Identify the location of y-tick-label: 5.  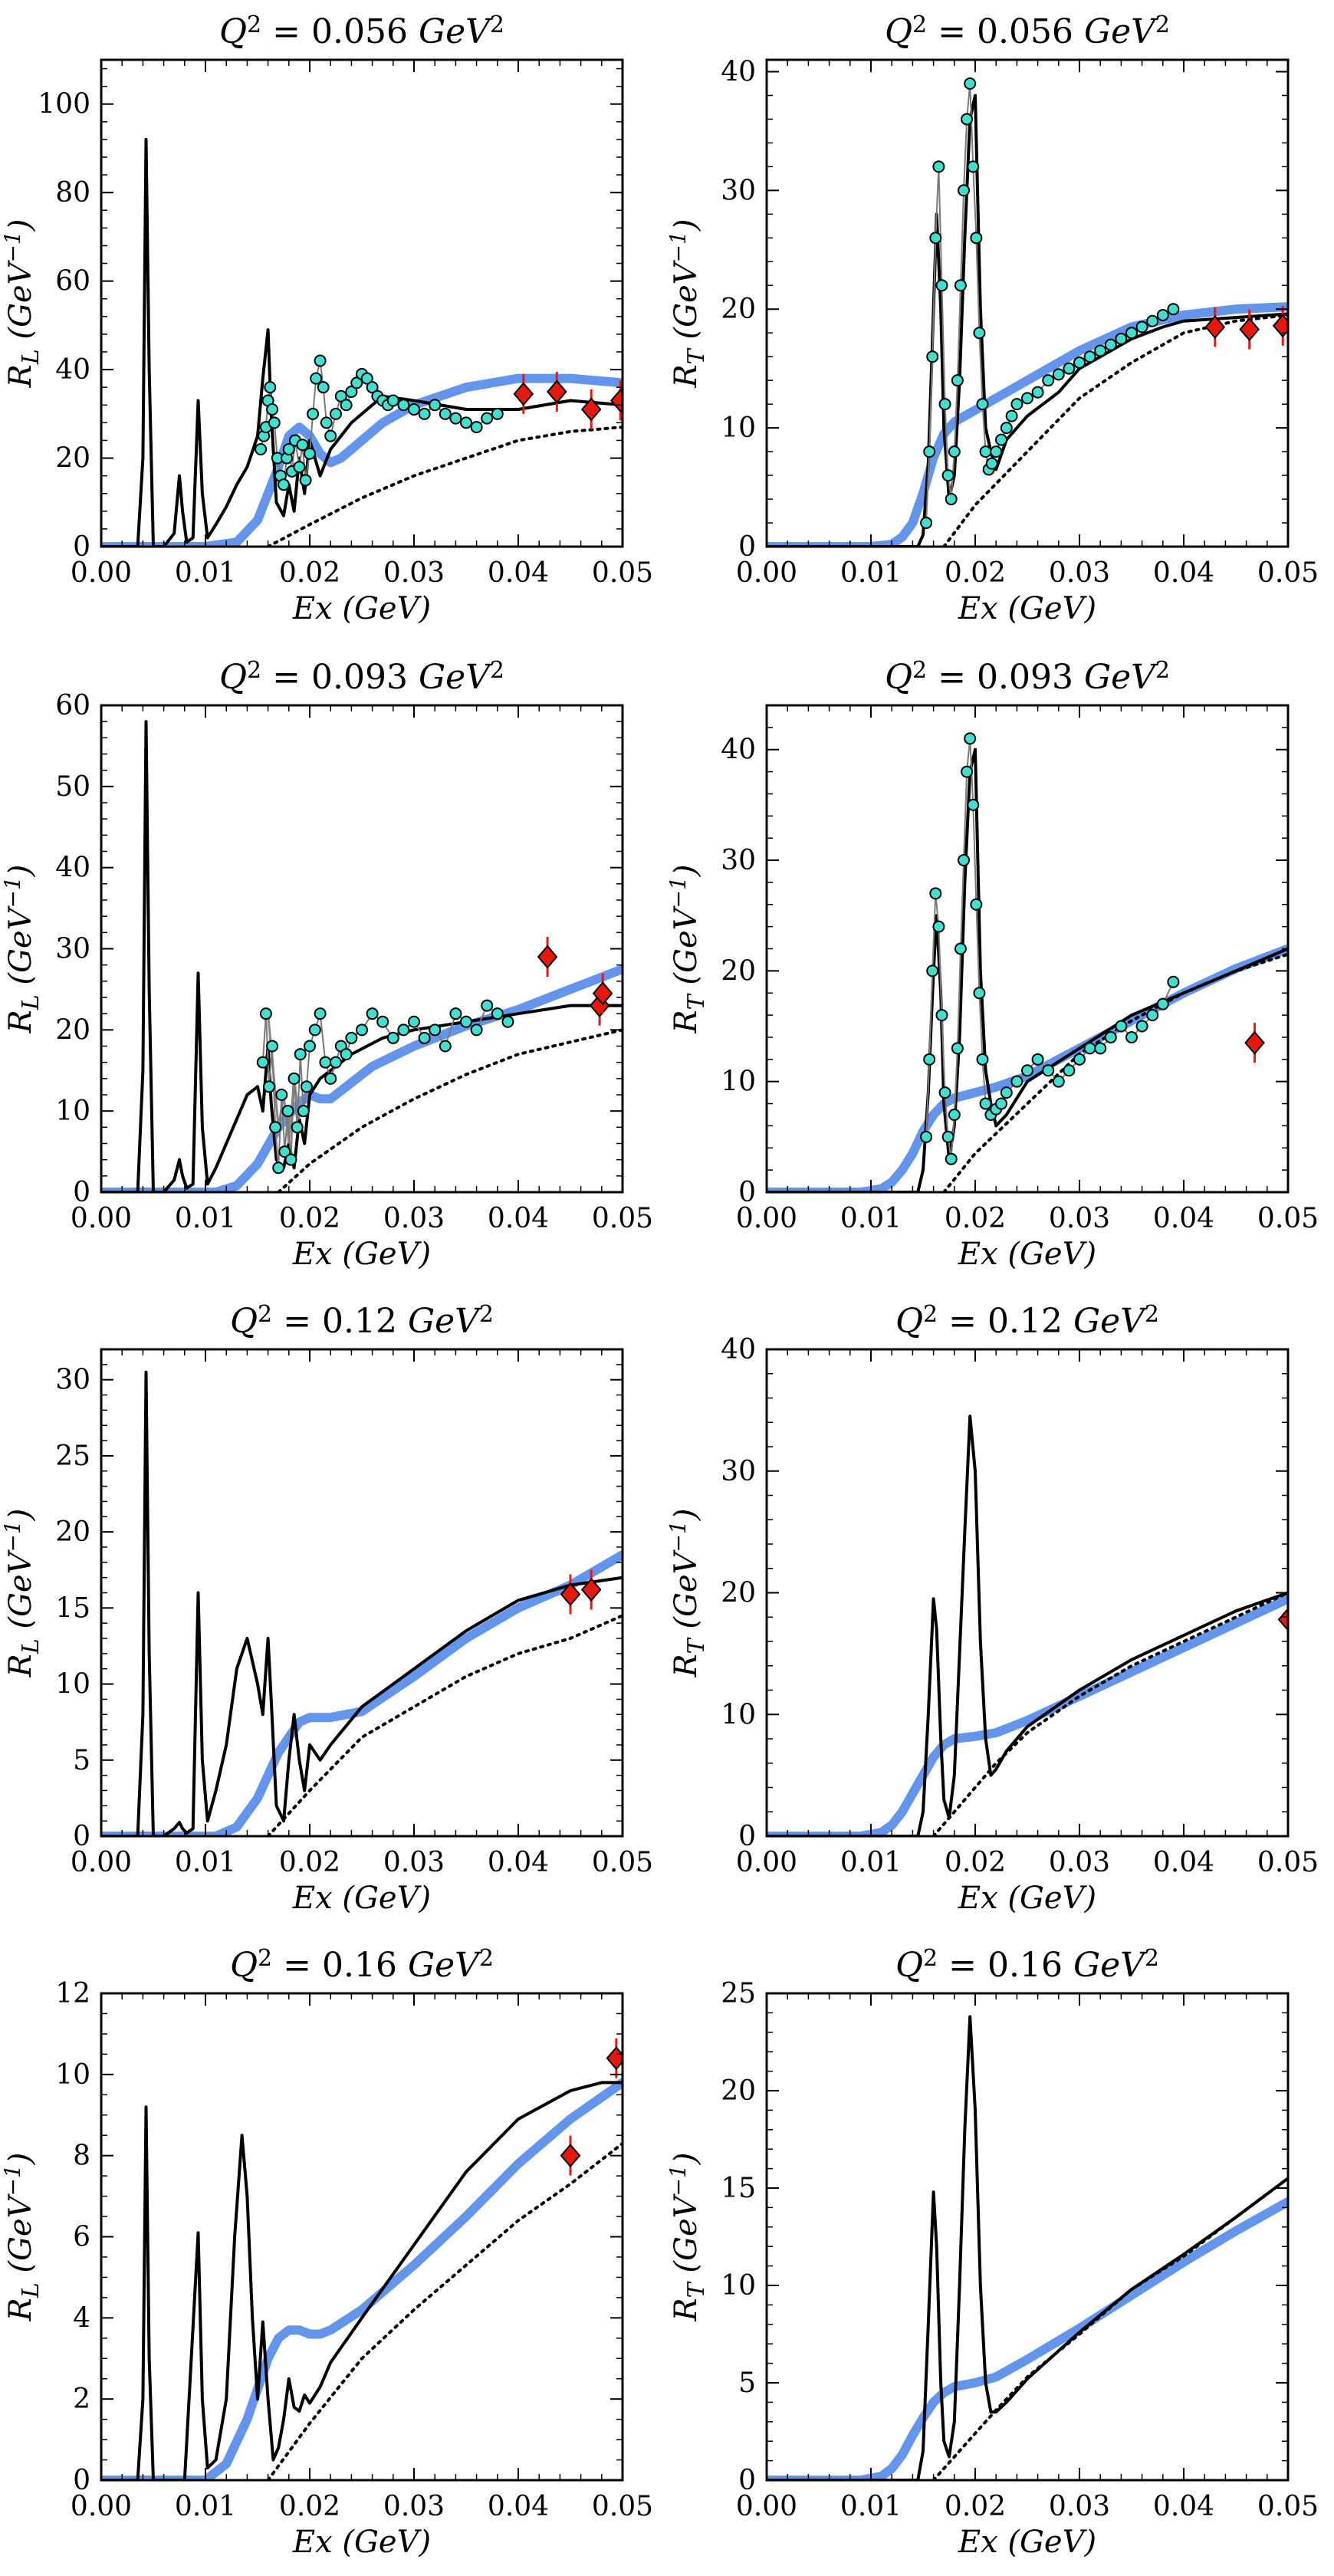
(747, 2383).